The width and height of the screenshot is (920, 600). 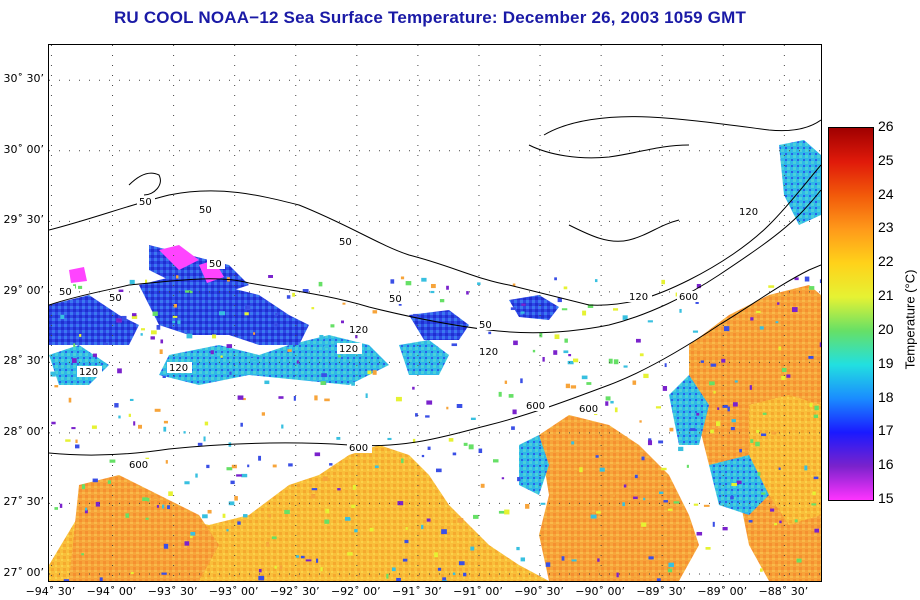 I want to click on colorbar-tick-label: 26, so click(x=886, y=126).